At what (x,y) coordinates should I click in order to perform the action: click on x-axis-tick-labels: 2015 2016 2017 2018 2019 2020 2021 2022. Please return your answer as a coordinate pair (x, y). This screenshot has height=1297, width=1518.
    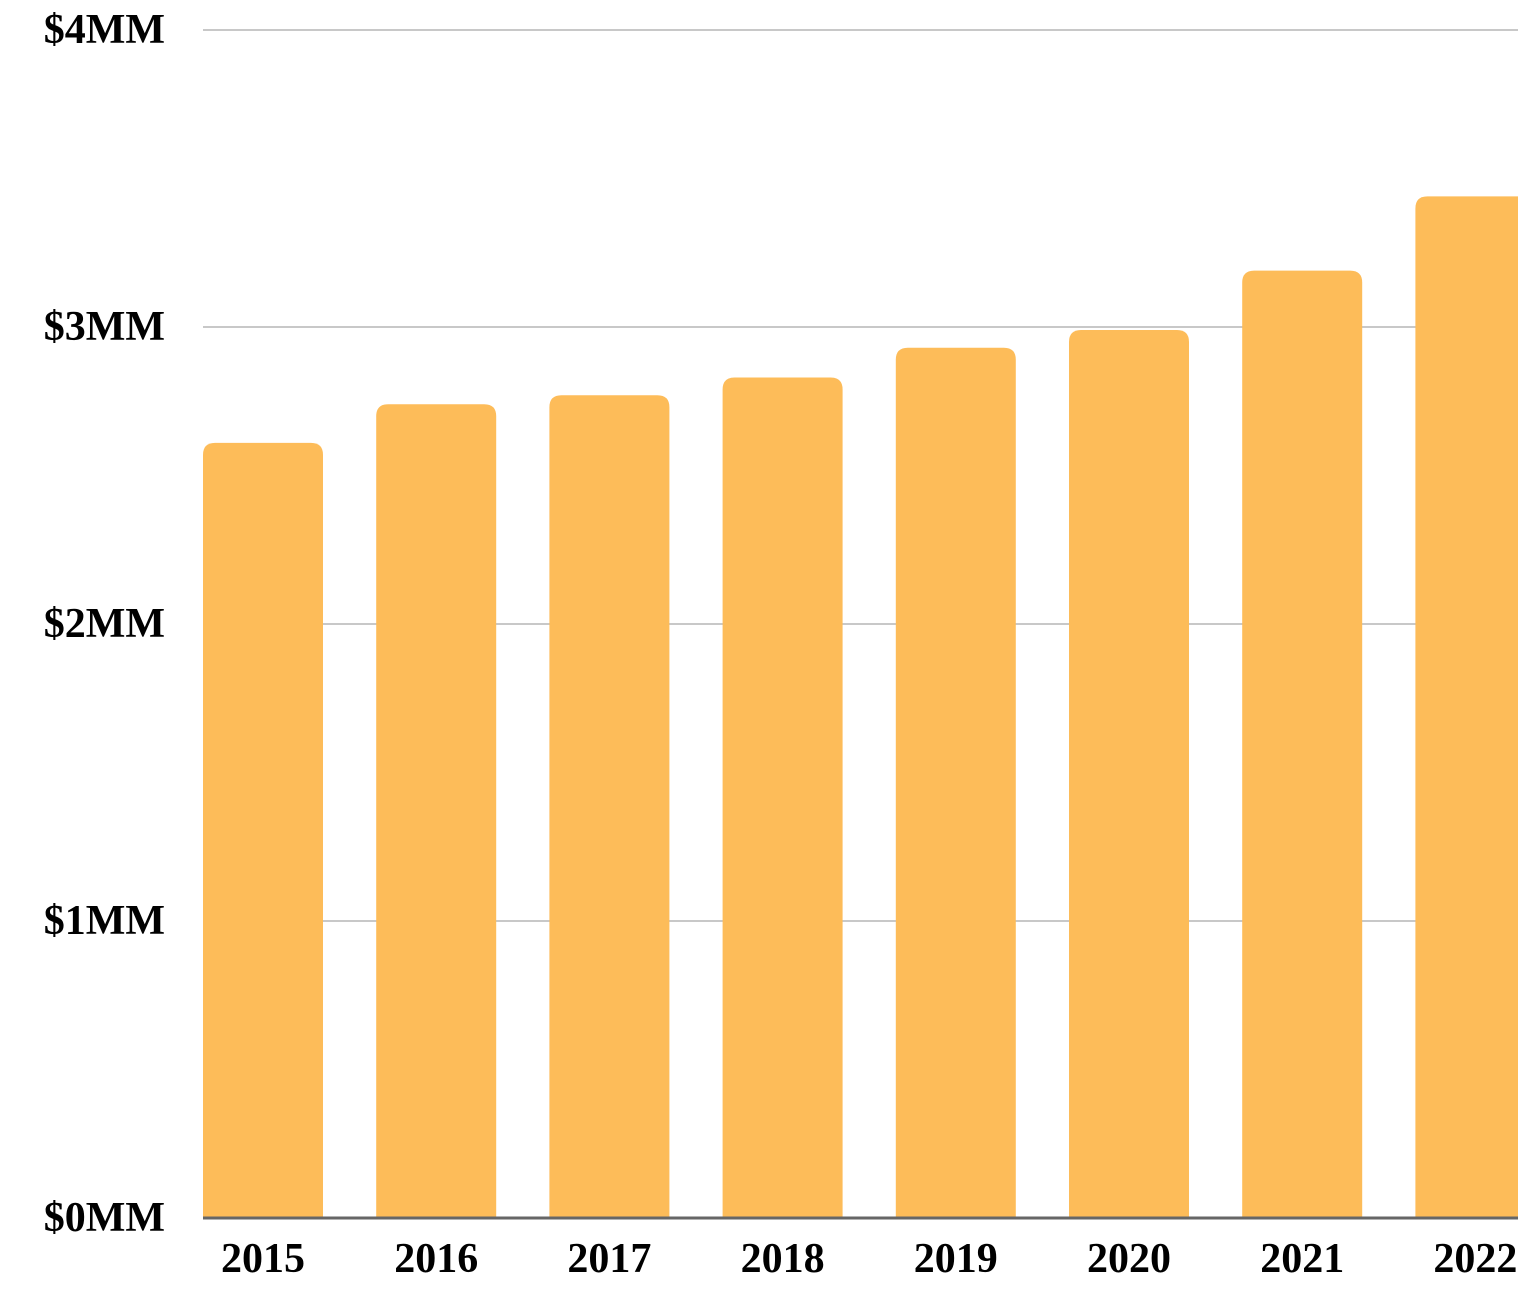
    Looking at the image, I should click on (869, 1259).